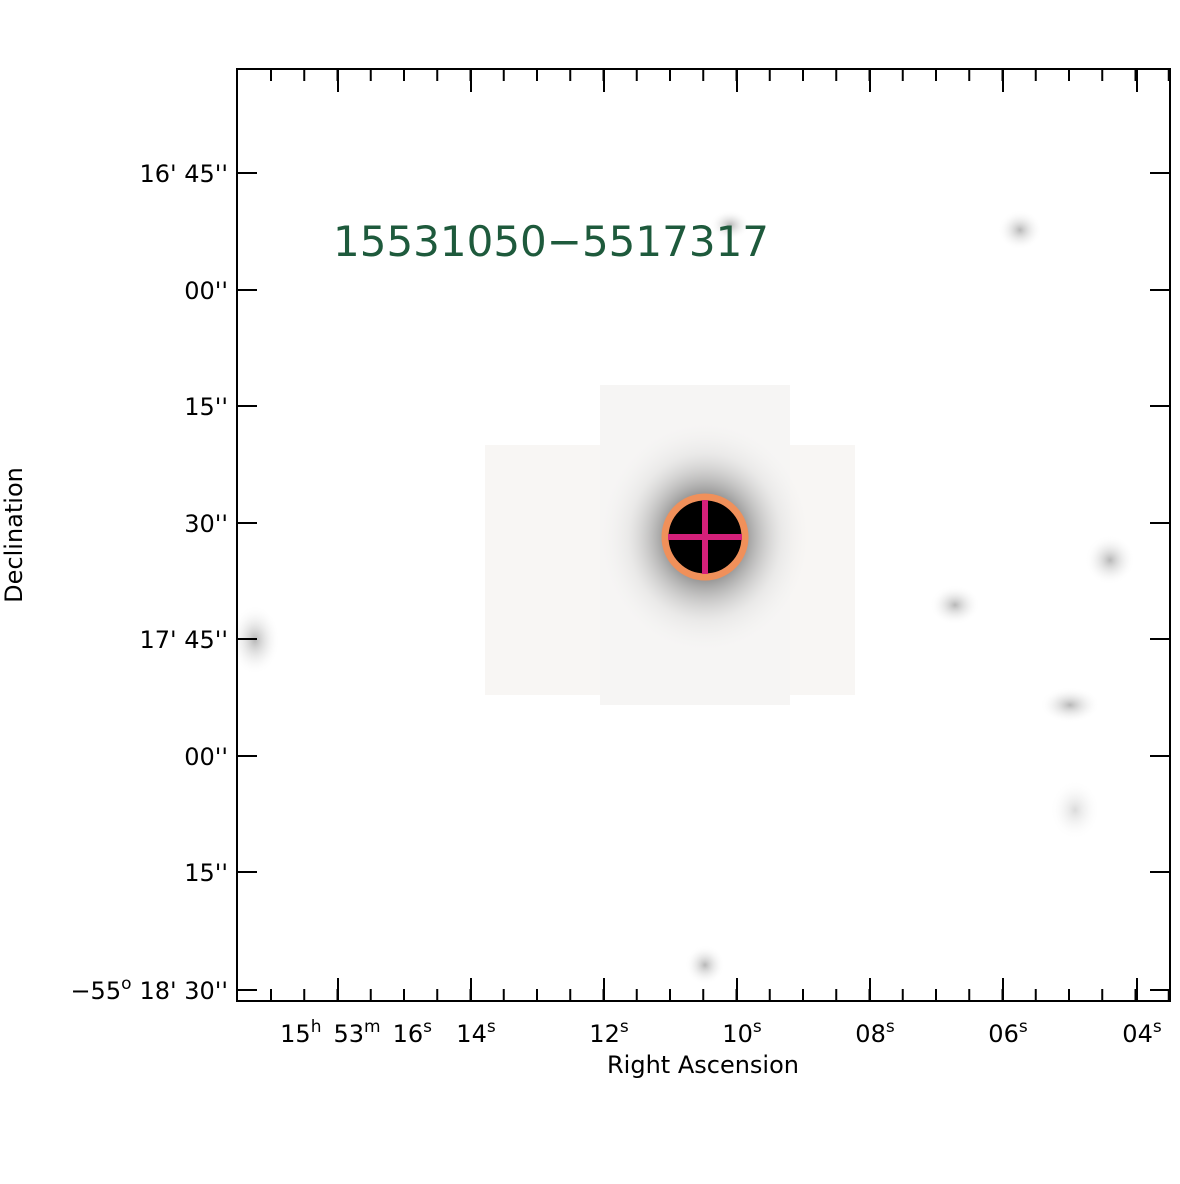 The width and height of the screenshot is (1180, 1184). What do you see at coordinates (348, 1034) in the screenshot?
I see `x-tick-label-part: 53` at bounding box center [348, 1034].